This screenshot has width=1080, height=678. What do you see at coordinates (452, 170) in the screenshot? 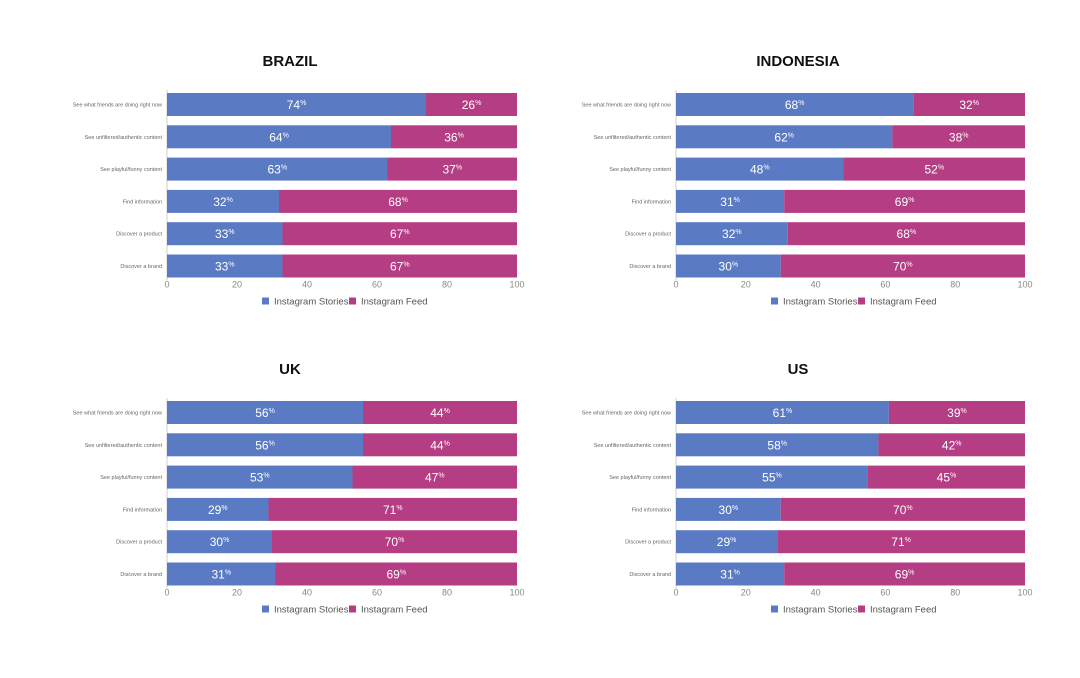
I see `data-label: 37%` at bounding box center [452, 170].